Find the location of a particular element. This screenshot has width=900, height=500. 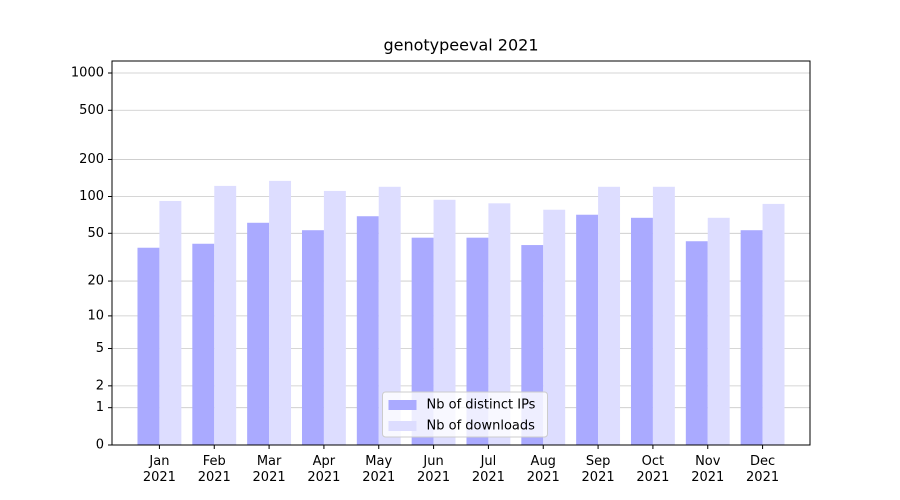

y-tick-label: 5 is located at coordinates (100, 348).